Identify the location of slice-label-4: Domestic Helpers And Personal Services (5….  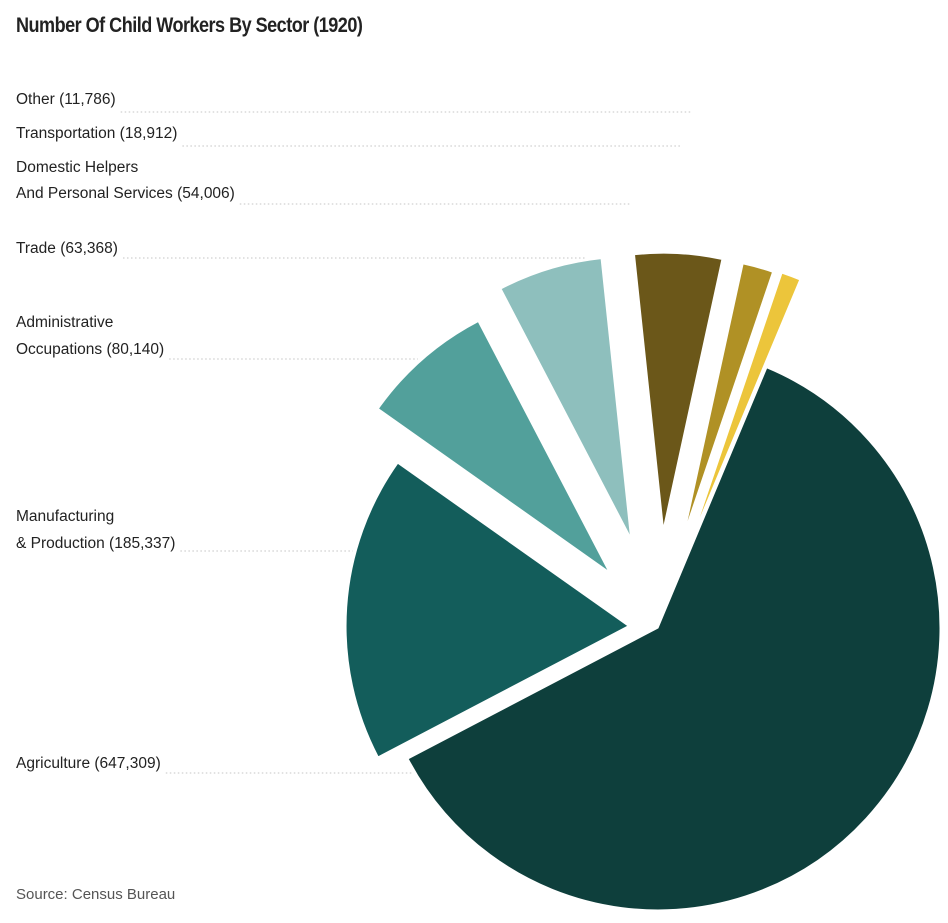
(125, 180).